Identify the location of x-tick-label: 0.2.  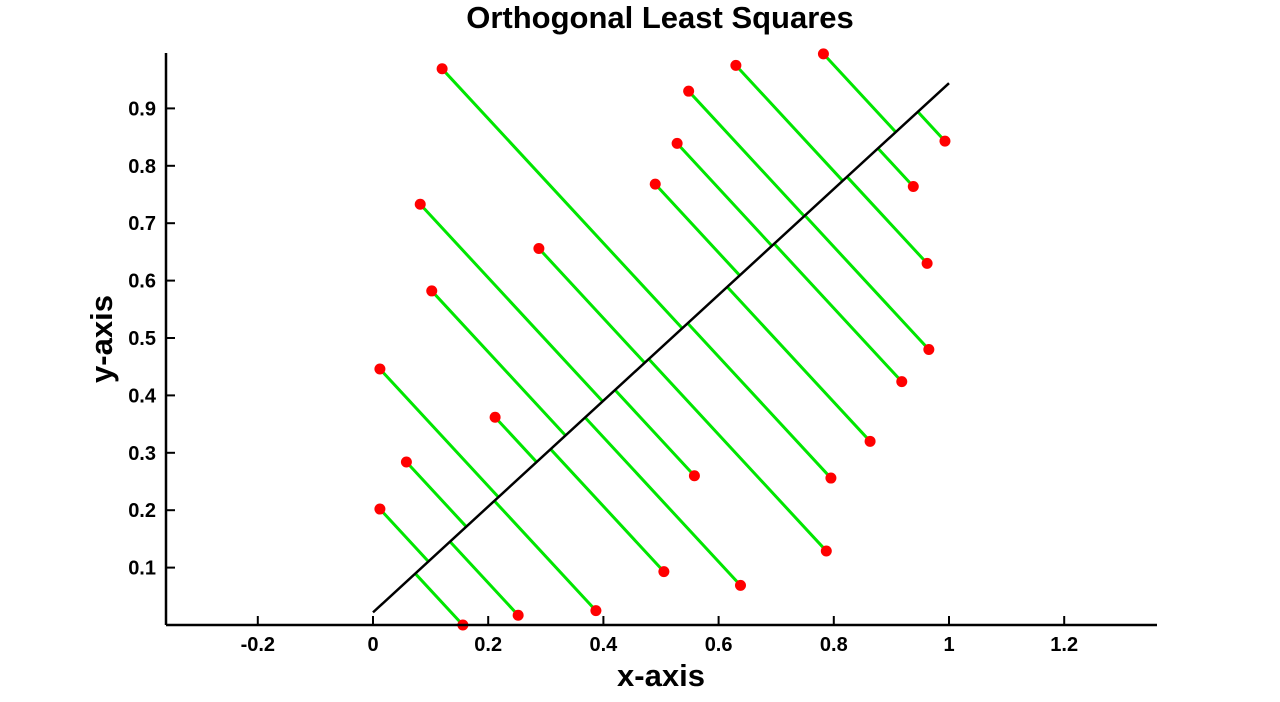
(488, 645).